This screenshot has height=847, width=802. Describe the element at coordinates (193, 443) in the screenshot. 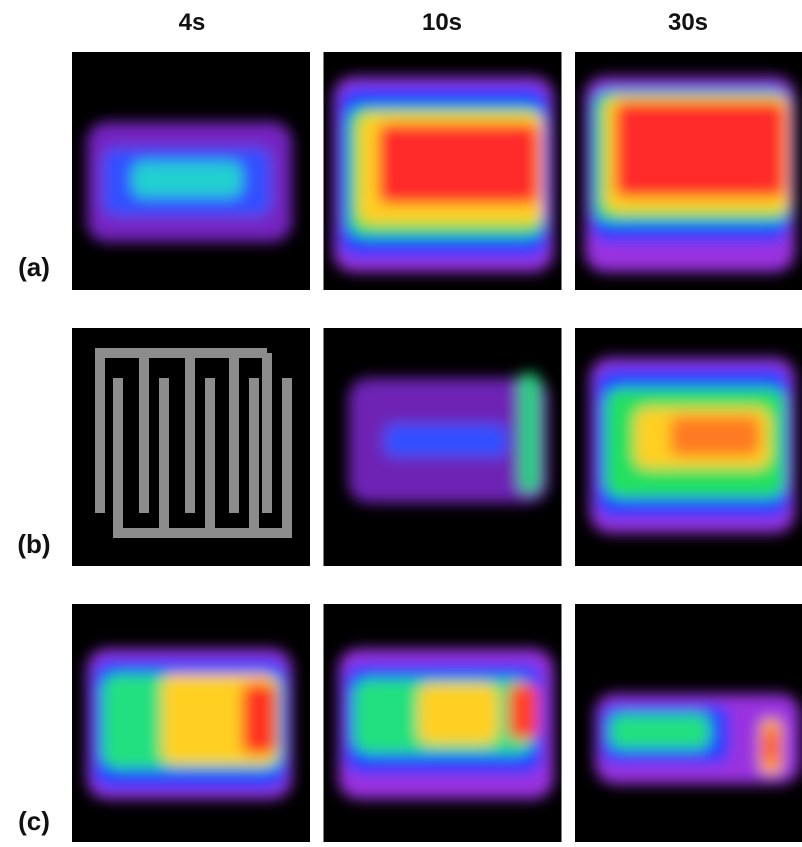

I see `electrode-pattern` at that location.